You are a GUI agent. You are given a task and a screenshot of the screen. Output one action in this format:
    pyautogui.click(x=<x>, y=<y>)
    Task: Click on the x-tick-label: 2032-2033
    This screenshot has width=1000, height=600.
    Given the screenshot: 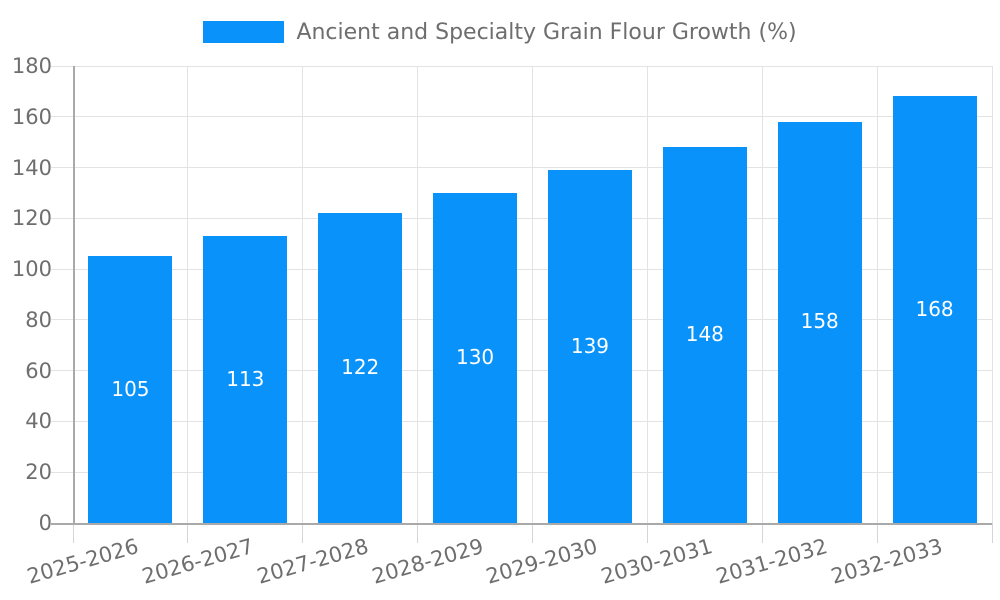 What is the action you would take?
    pyautogui.click(x=887, y=561)
    